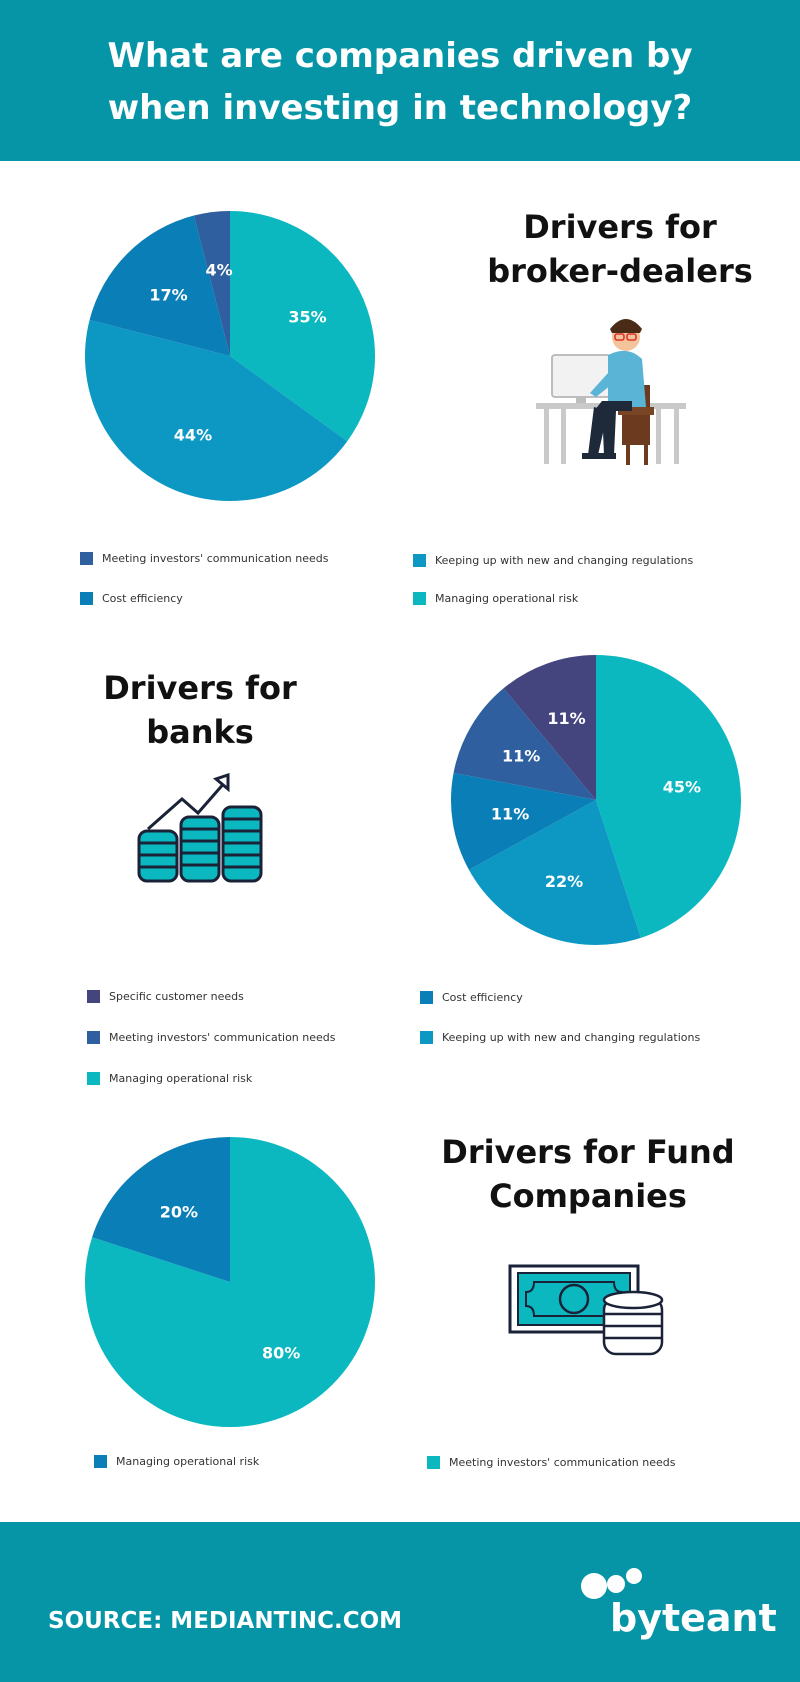 The image size is (800, 1682). Describe the element at coordinates (620, 249) in the screenshot. I see `broker-dealers-title: Drivers for broker-dealers` at that location.